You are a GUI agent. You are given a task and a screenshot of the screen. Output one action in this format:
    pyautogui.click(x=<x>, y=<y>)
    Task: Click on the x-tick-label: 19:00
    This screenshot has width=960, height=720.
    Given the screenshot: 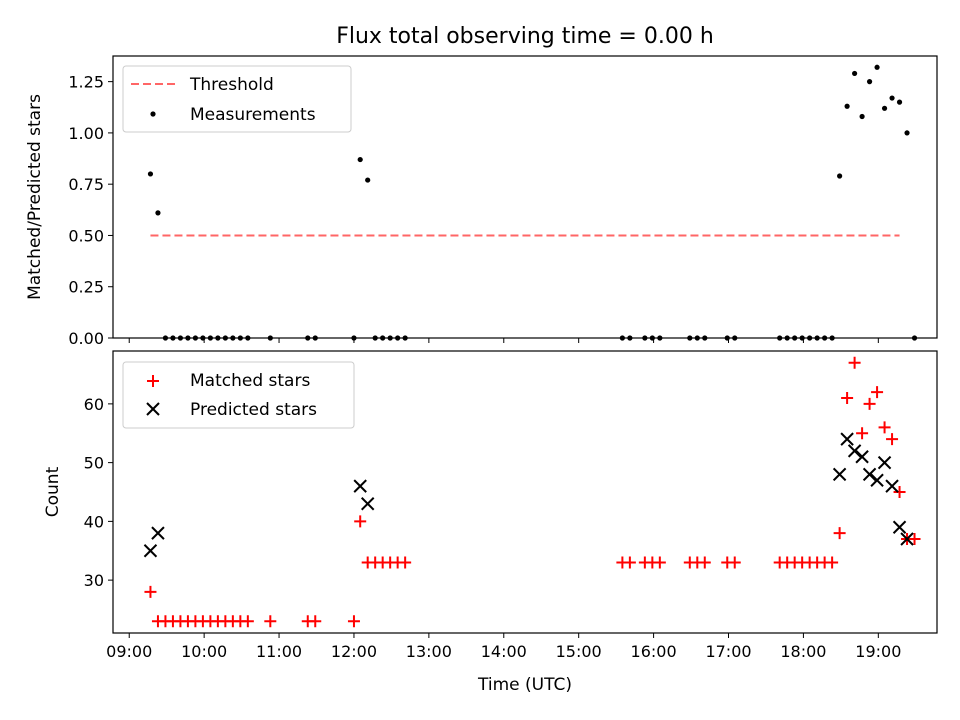 What is the action you would take?
    pyautogui.click(x=878, y=651)
    